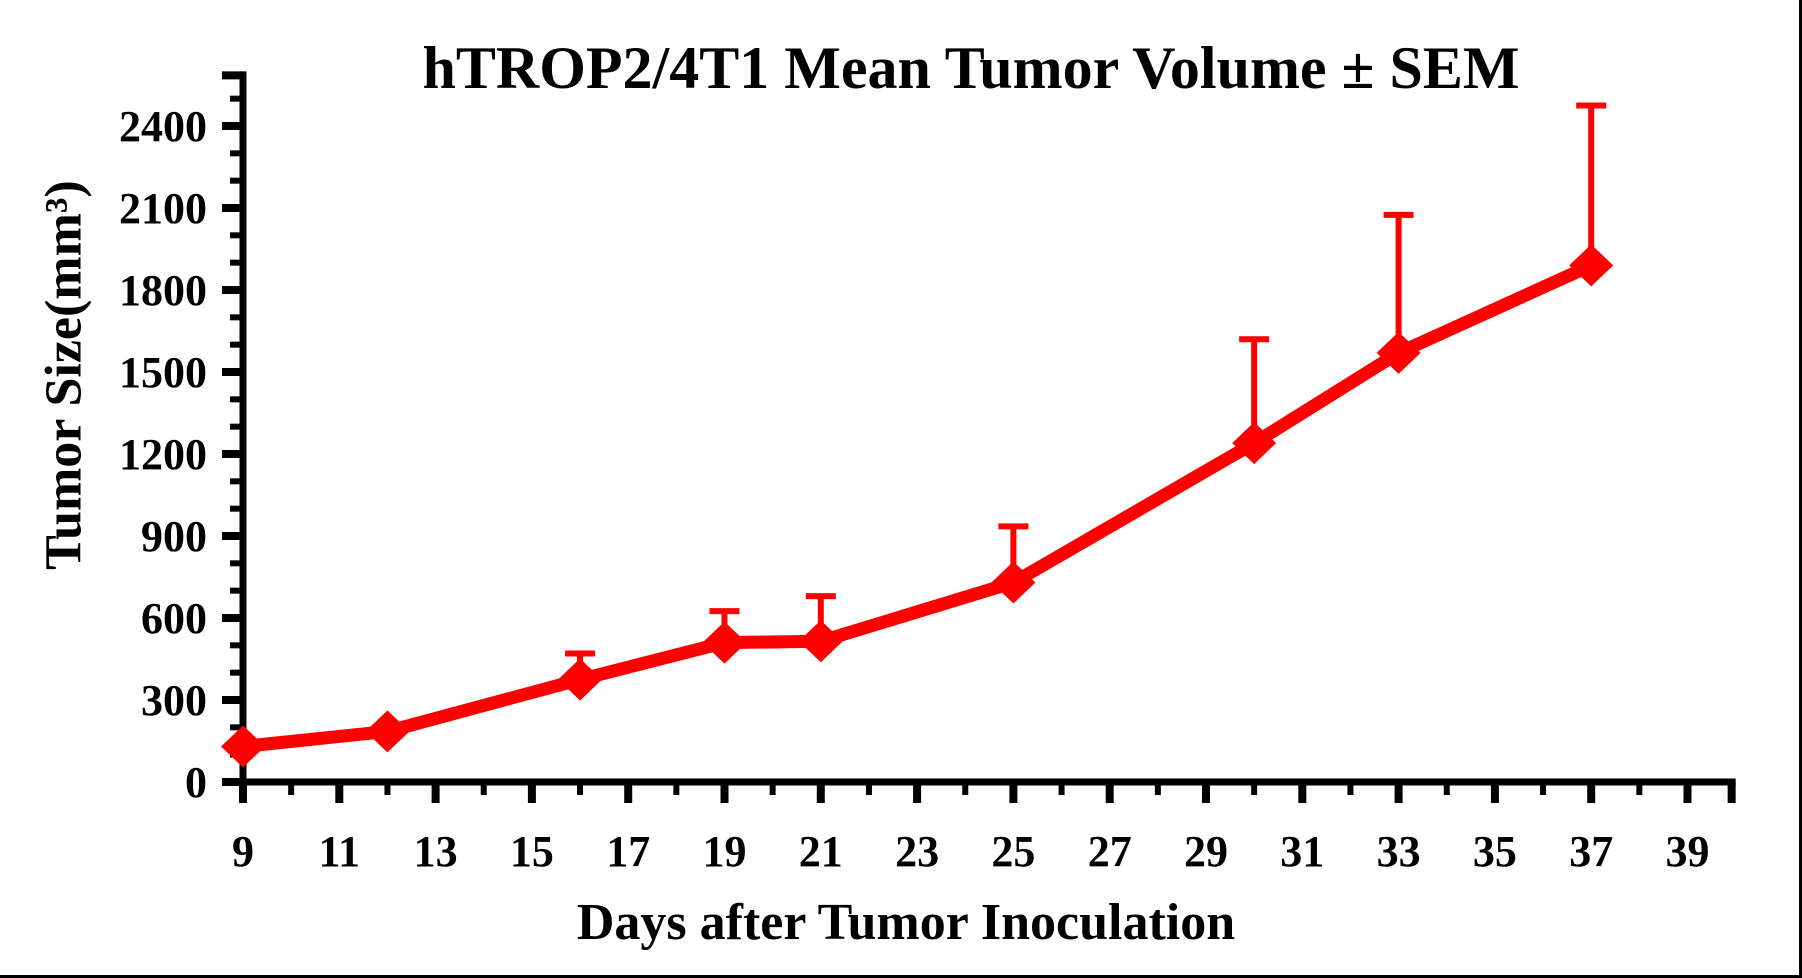  I want to click on tick-label: 0, so click(196, 782).